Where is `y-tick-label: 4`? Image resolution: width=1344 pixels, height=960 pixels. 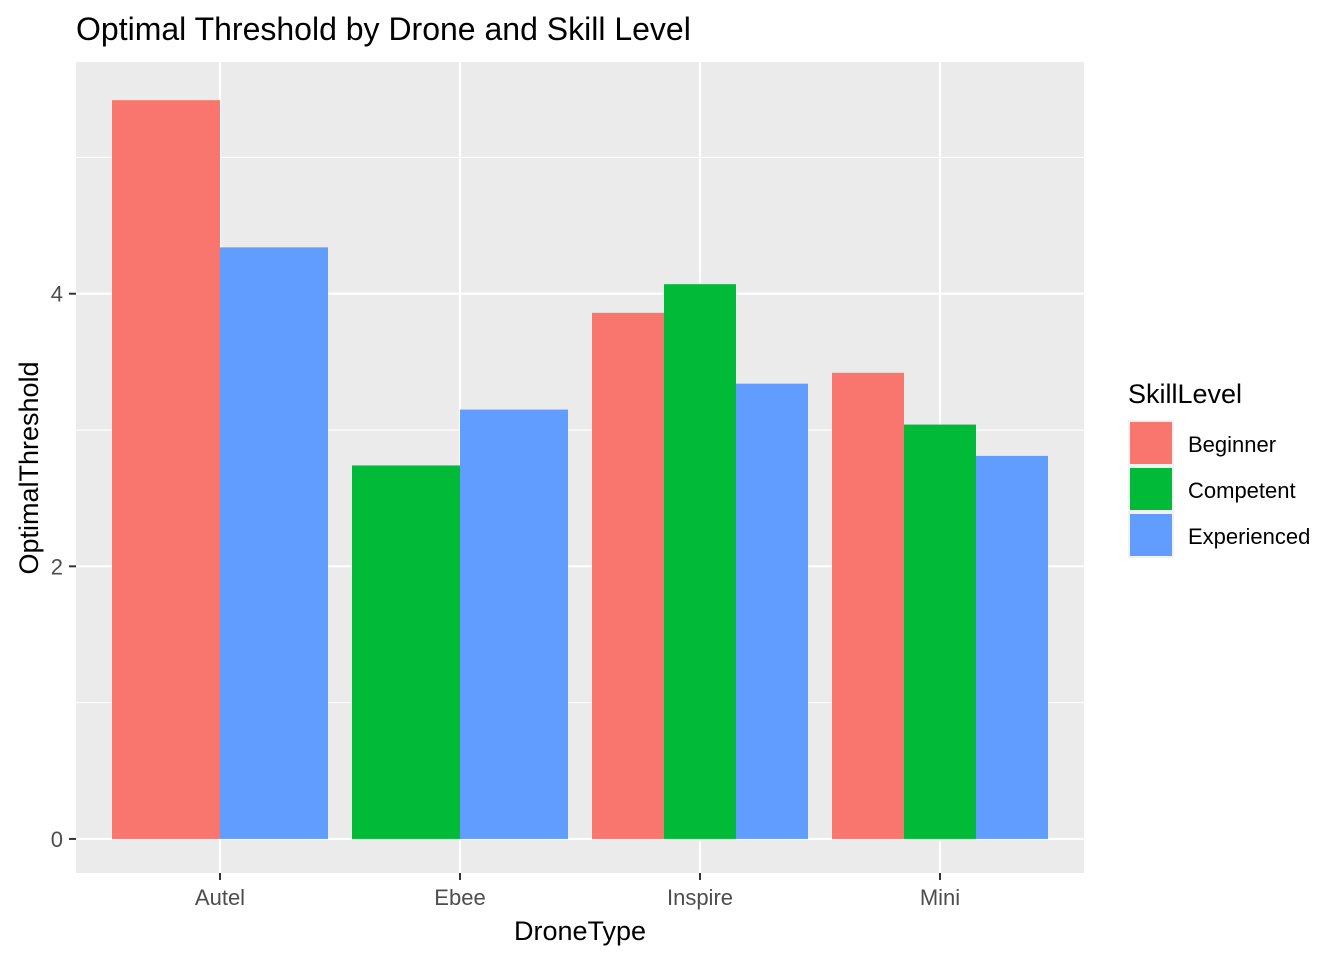
y-tick-label: 4 is located at coordinates (57, 294).